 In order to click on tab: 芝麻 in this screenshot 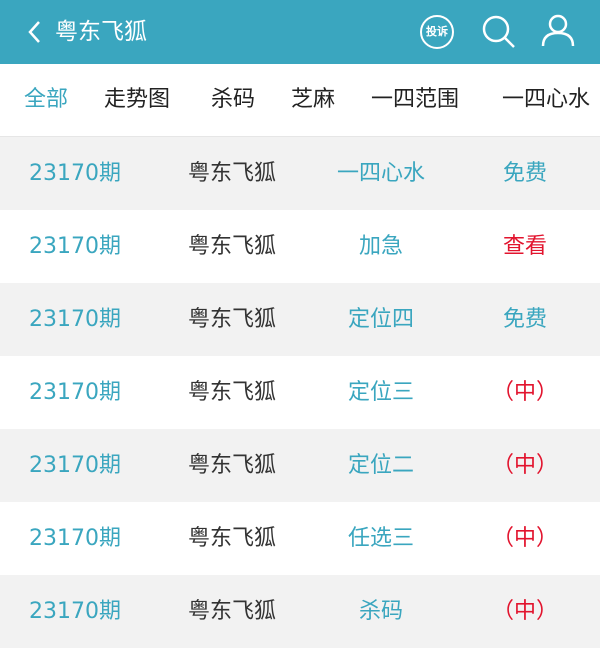, I will do `click(313, 99)`.